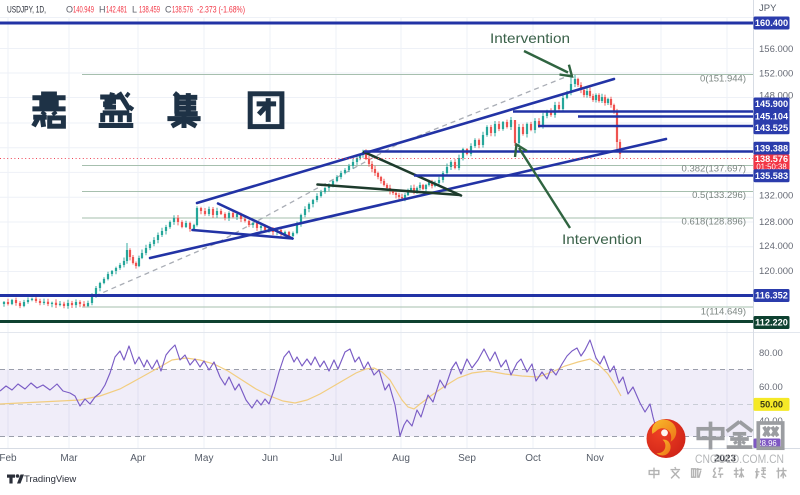  I want to click on svg-text: Nov, so click(595, 458).